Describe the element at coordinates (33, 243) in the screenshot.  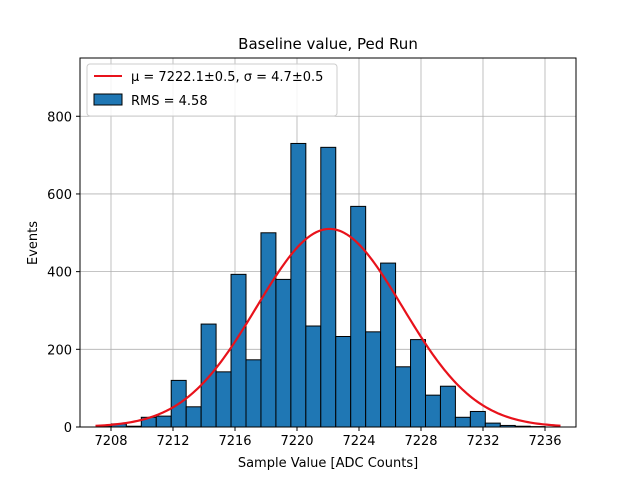
I see `y-axis-label: Events` at that location.